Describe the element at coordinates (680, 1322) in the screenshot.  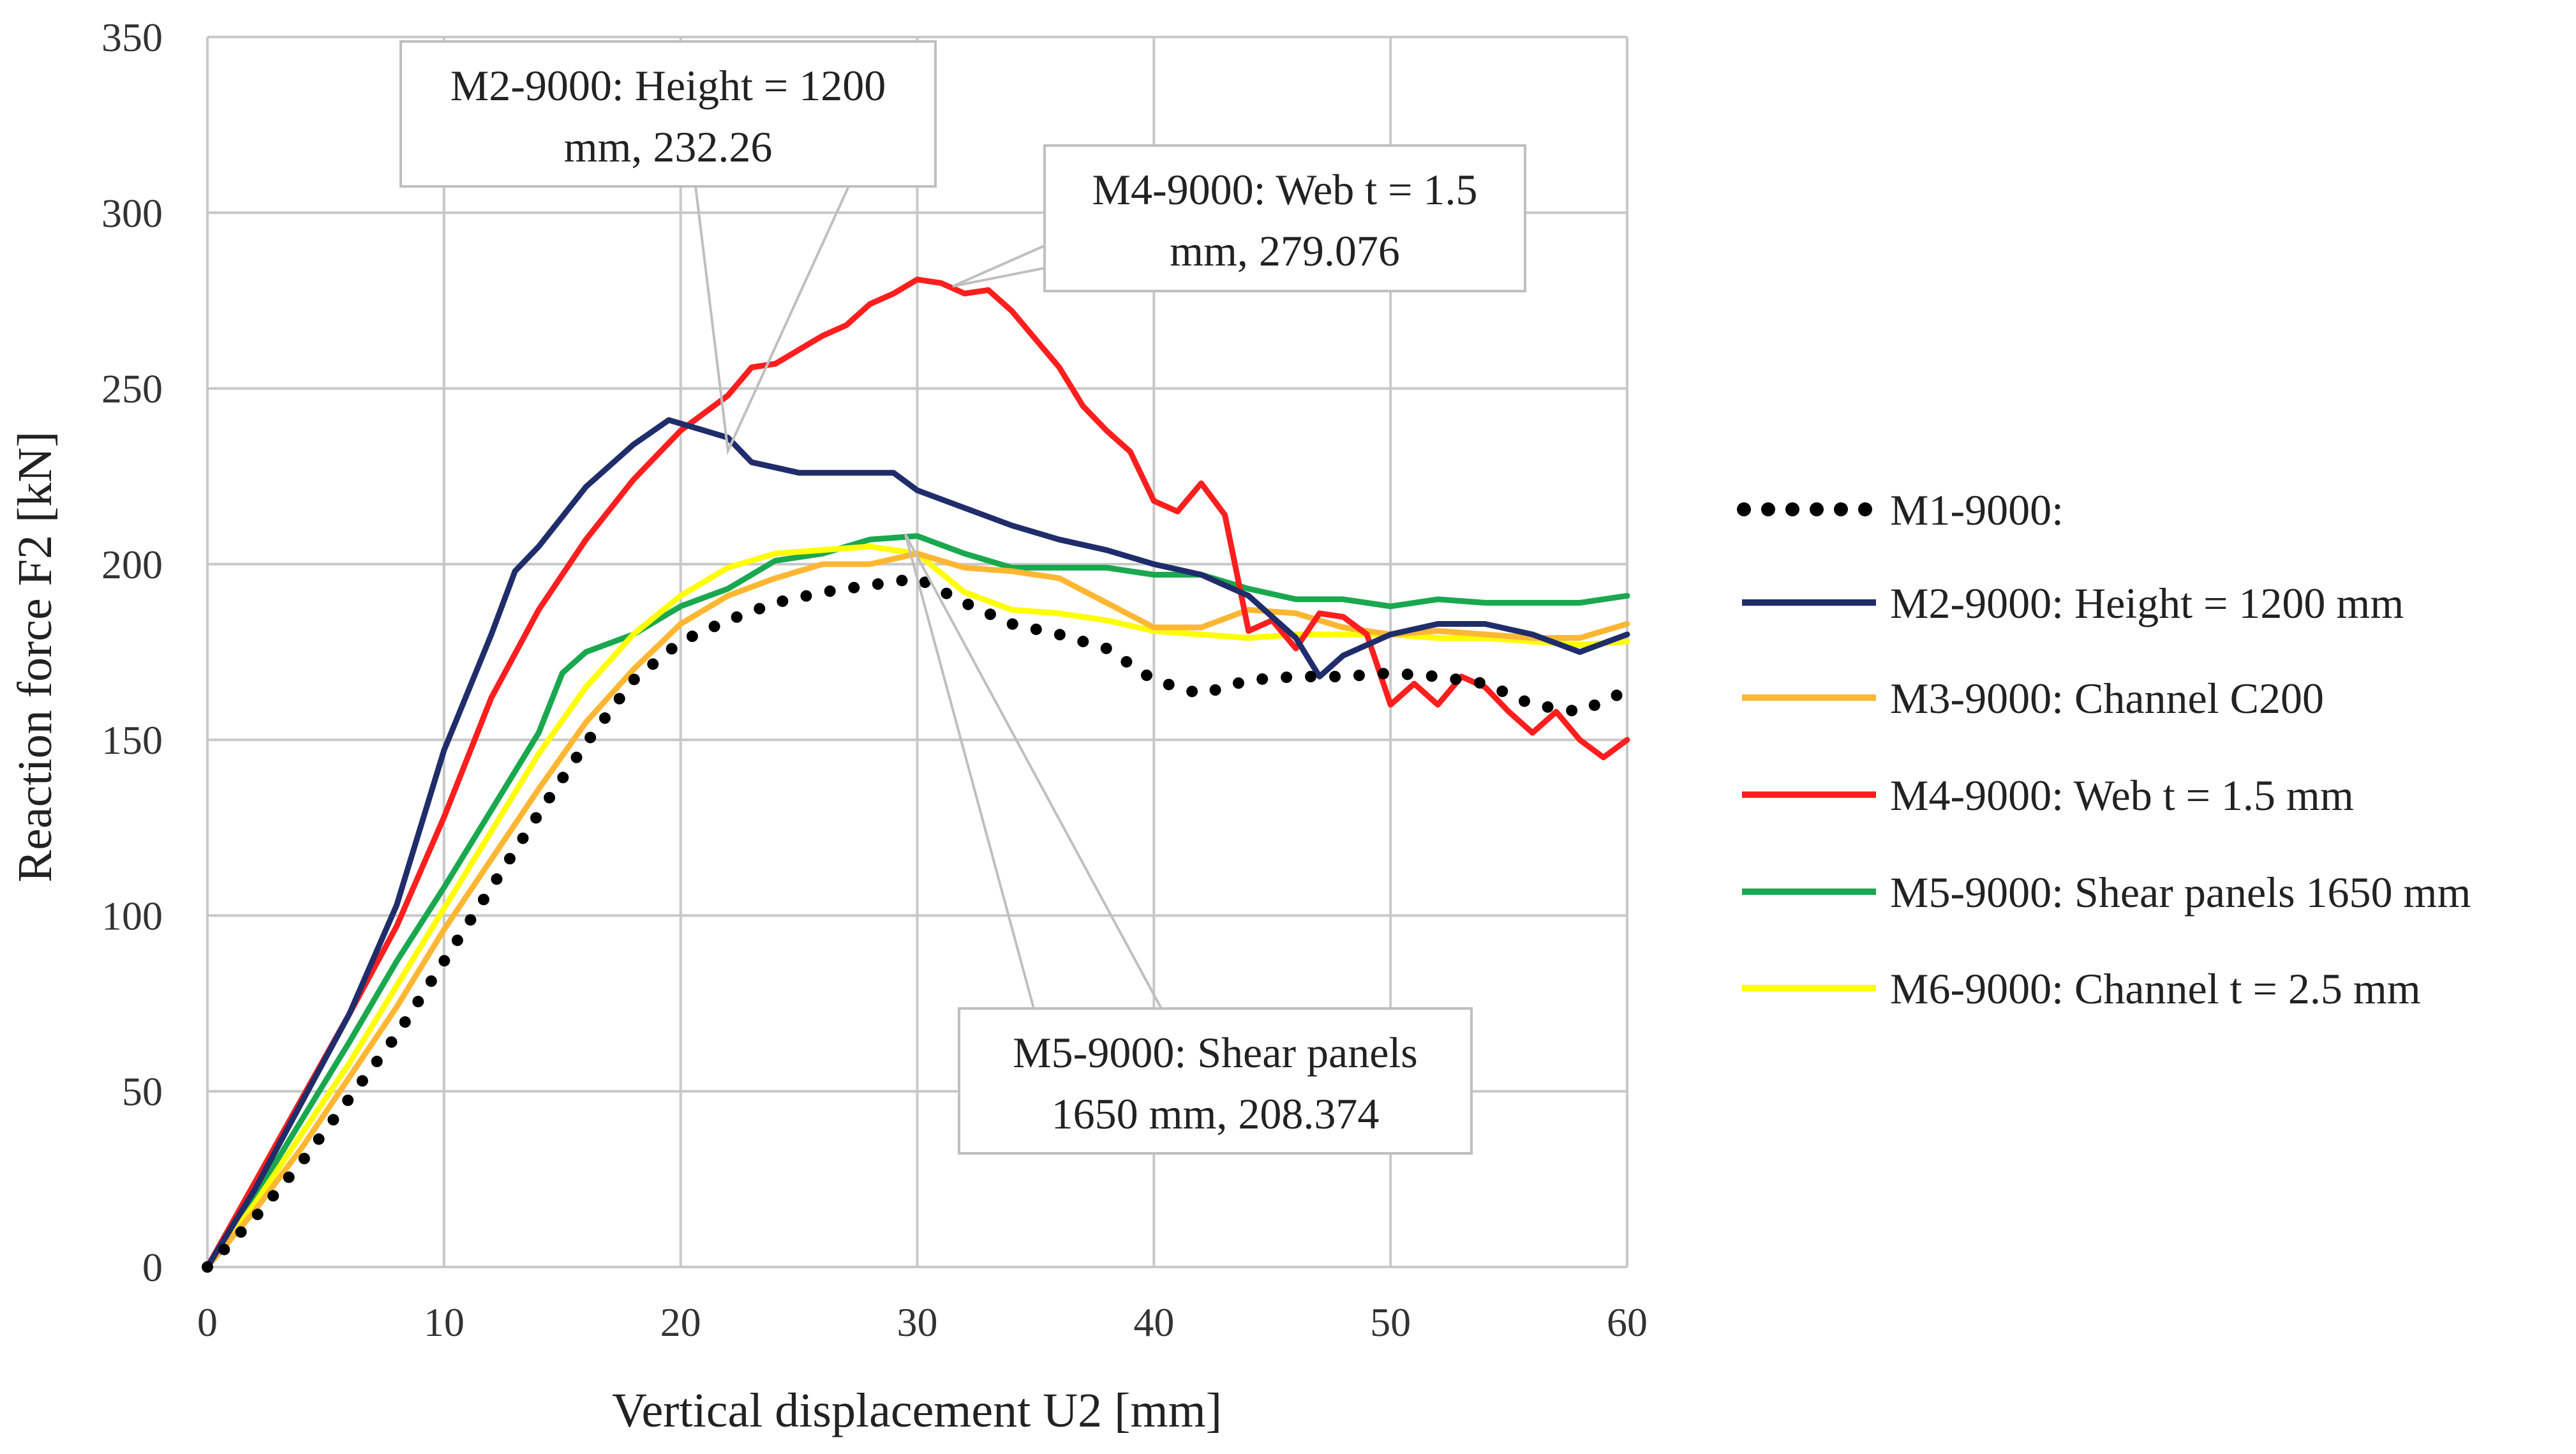
I see `x-tick-label: 20` at that location.